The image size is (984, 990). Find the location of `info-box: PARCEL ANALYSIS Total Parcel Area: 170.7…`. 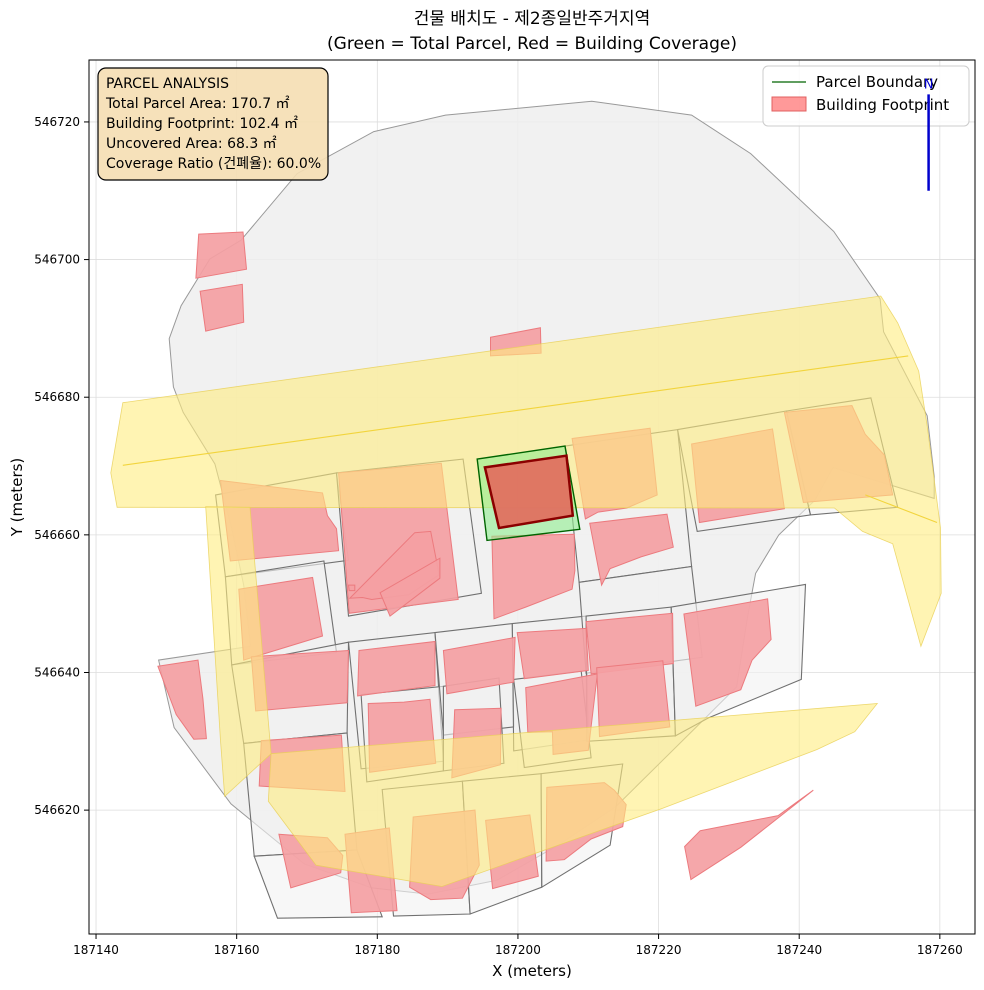

info-box: PARCEL ANALYSIS Total Parcel Area: 170.7… is located at coordinates (213, 124).